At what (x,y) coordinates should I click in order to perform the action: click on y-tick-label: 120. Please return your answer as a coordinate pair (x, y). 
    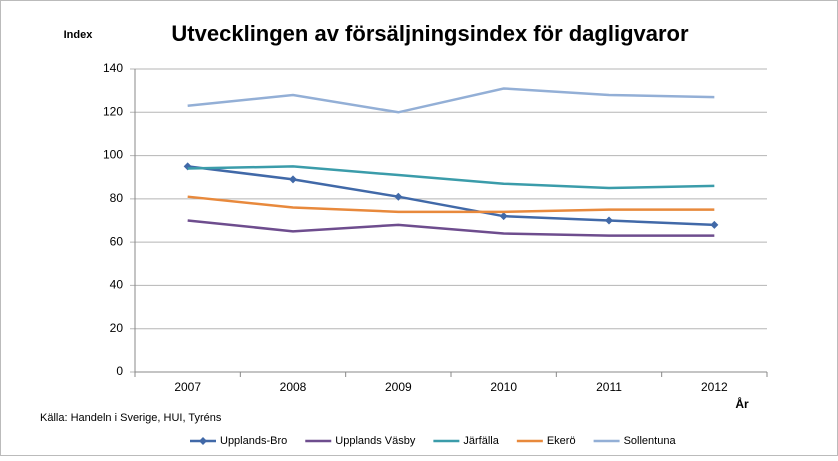
    Looking at the image, I should click on (113, 111).